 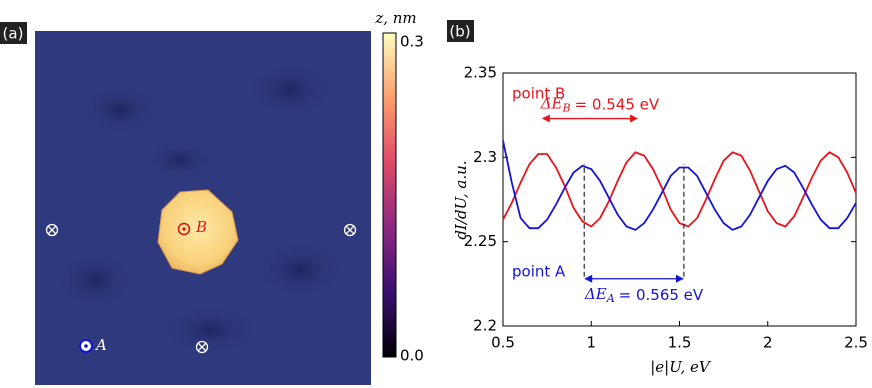 What do you see at coordinates (480, 73) in the screenshot?
I see `y-tick-label: 2.35` at bounding box center [480, 73].